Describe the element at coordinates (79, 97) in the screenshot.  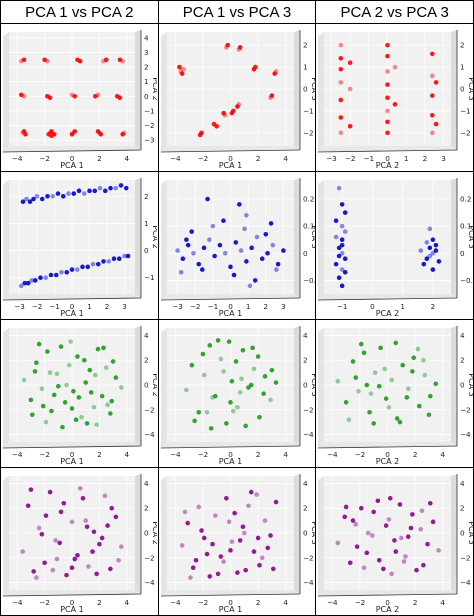
I see `plot-cell-r0-c0: −4 −2 0 2 4 −3 −2 −1 0 1 2 3 4 PCA 1 PCA 2` at that location.